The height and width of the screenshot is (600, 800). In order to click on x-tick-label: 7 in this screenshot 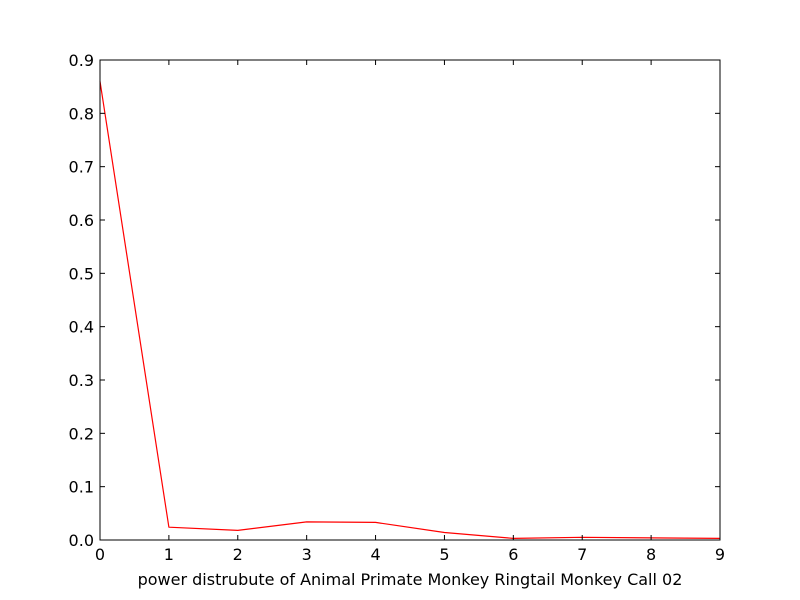, I will do `click(582, 554)`.